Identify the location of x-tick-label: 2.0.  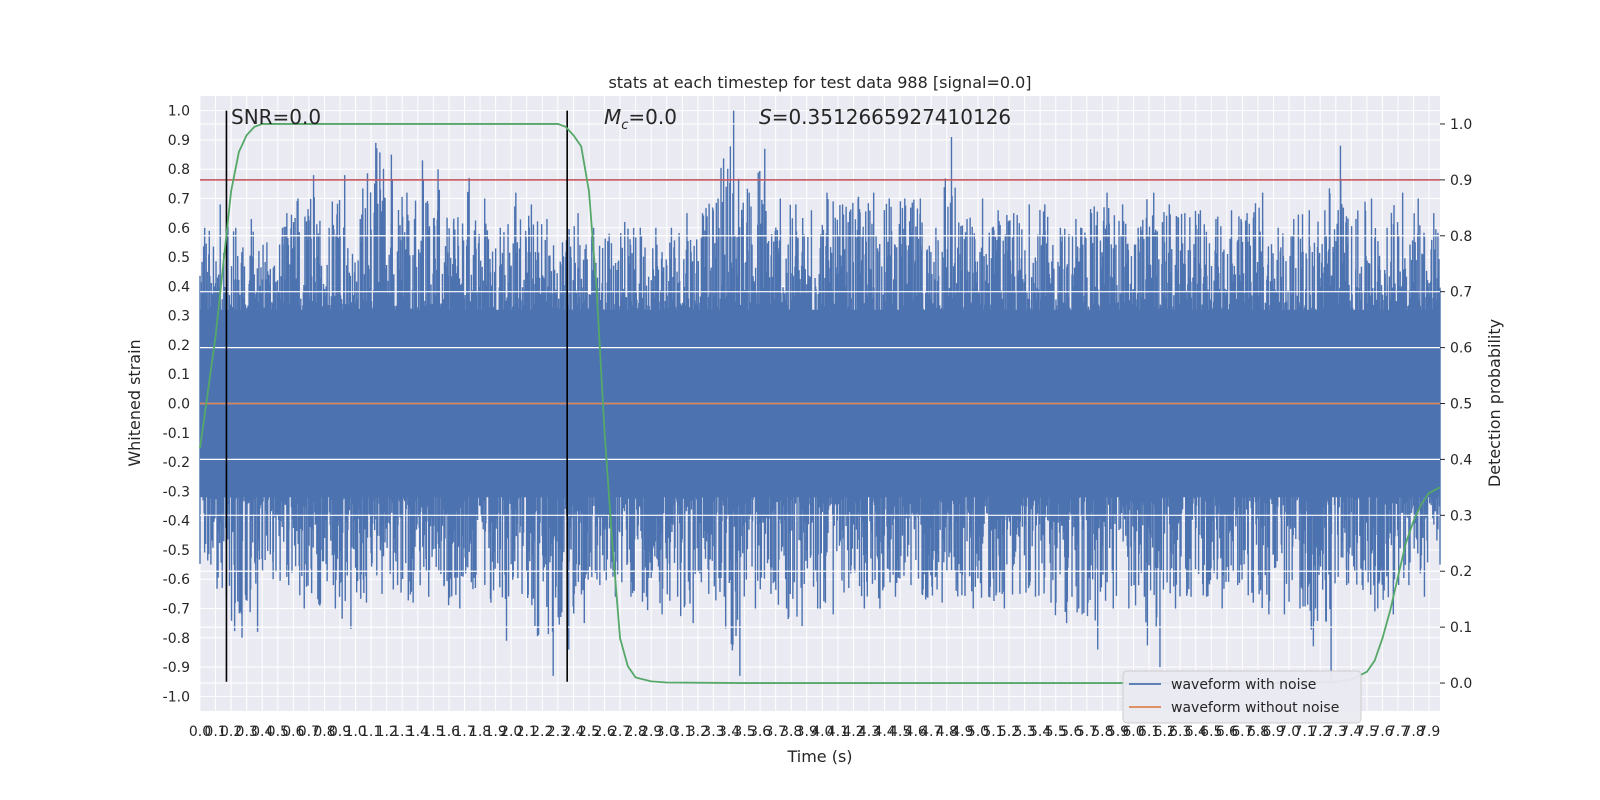
(511, 732).